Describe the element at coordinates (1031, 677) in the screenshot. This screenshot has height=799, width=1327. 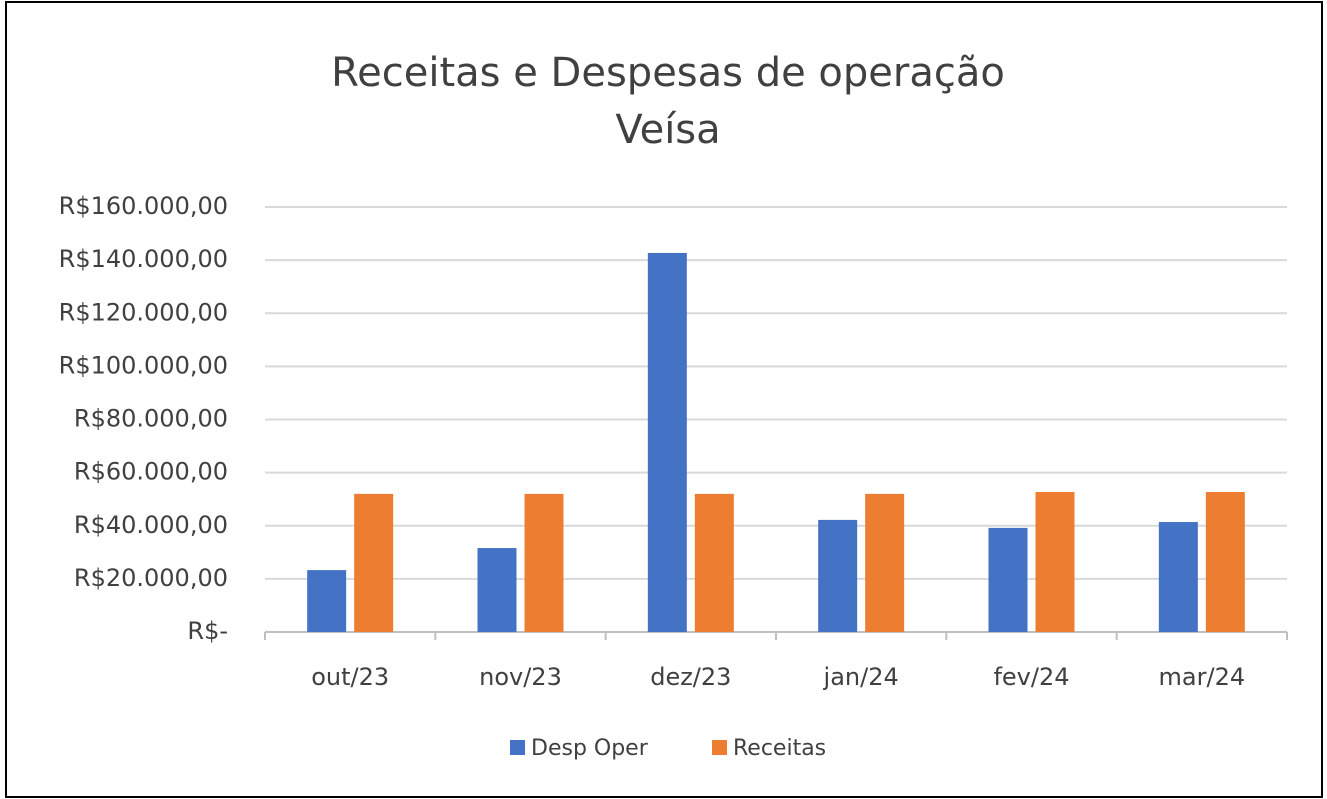
I see `x-tick-label: fev/24` at that location.